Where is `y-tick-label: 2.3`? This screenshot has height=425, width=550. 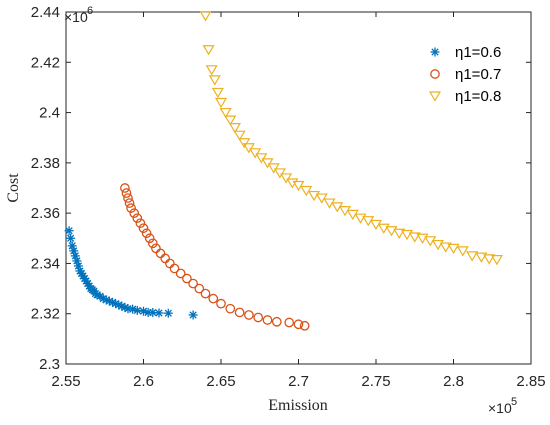 y-tick-label: 2.3 is located at coordinates (49, 364).